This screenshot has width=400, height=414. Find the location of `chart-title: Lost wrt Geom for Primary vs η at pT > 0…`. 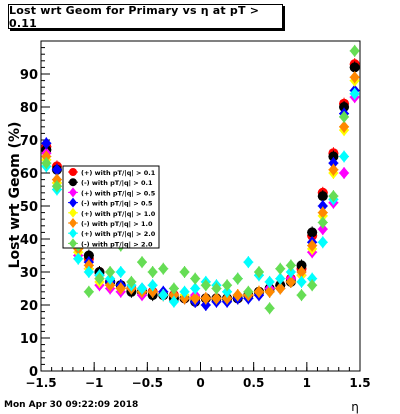

chart-title: Lost wrt Geom for Primary vs η at pT > 0… is located at coordinates (134, 16).